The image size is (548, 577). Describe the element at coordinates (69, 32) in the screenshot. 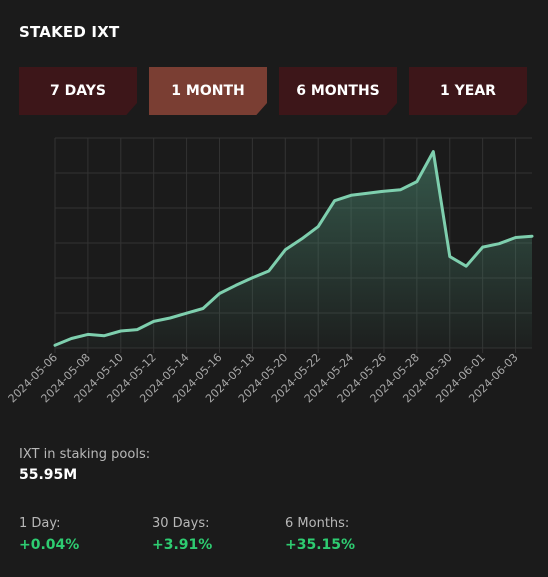

I see `page-title: STAKED IXT` at that location.